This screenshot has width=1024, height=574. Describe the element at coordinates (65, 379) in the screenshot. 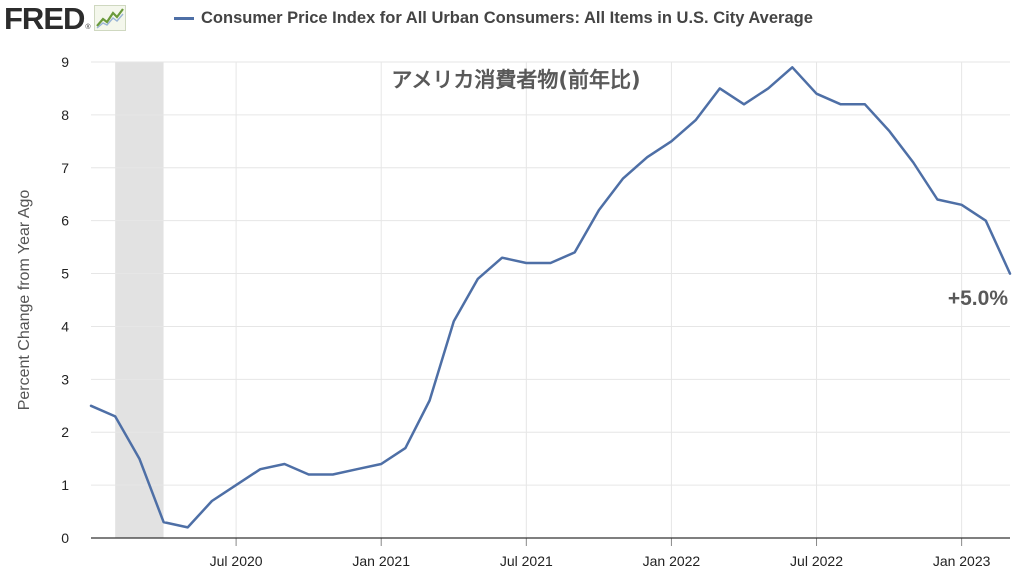

I see `y-tick-label: 3` at that location.